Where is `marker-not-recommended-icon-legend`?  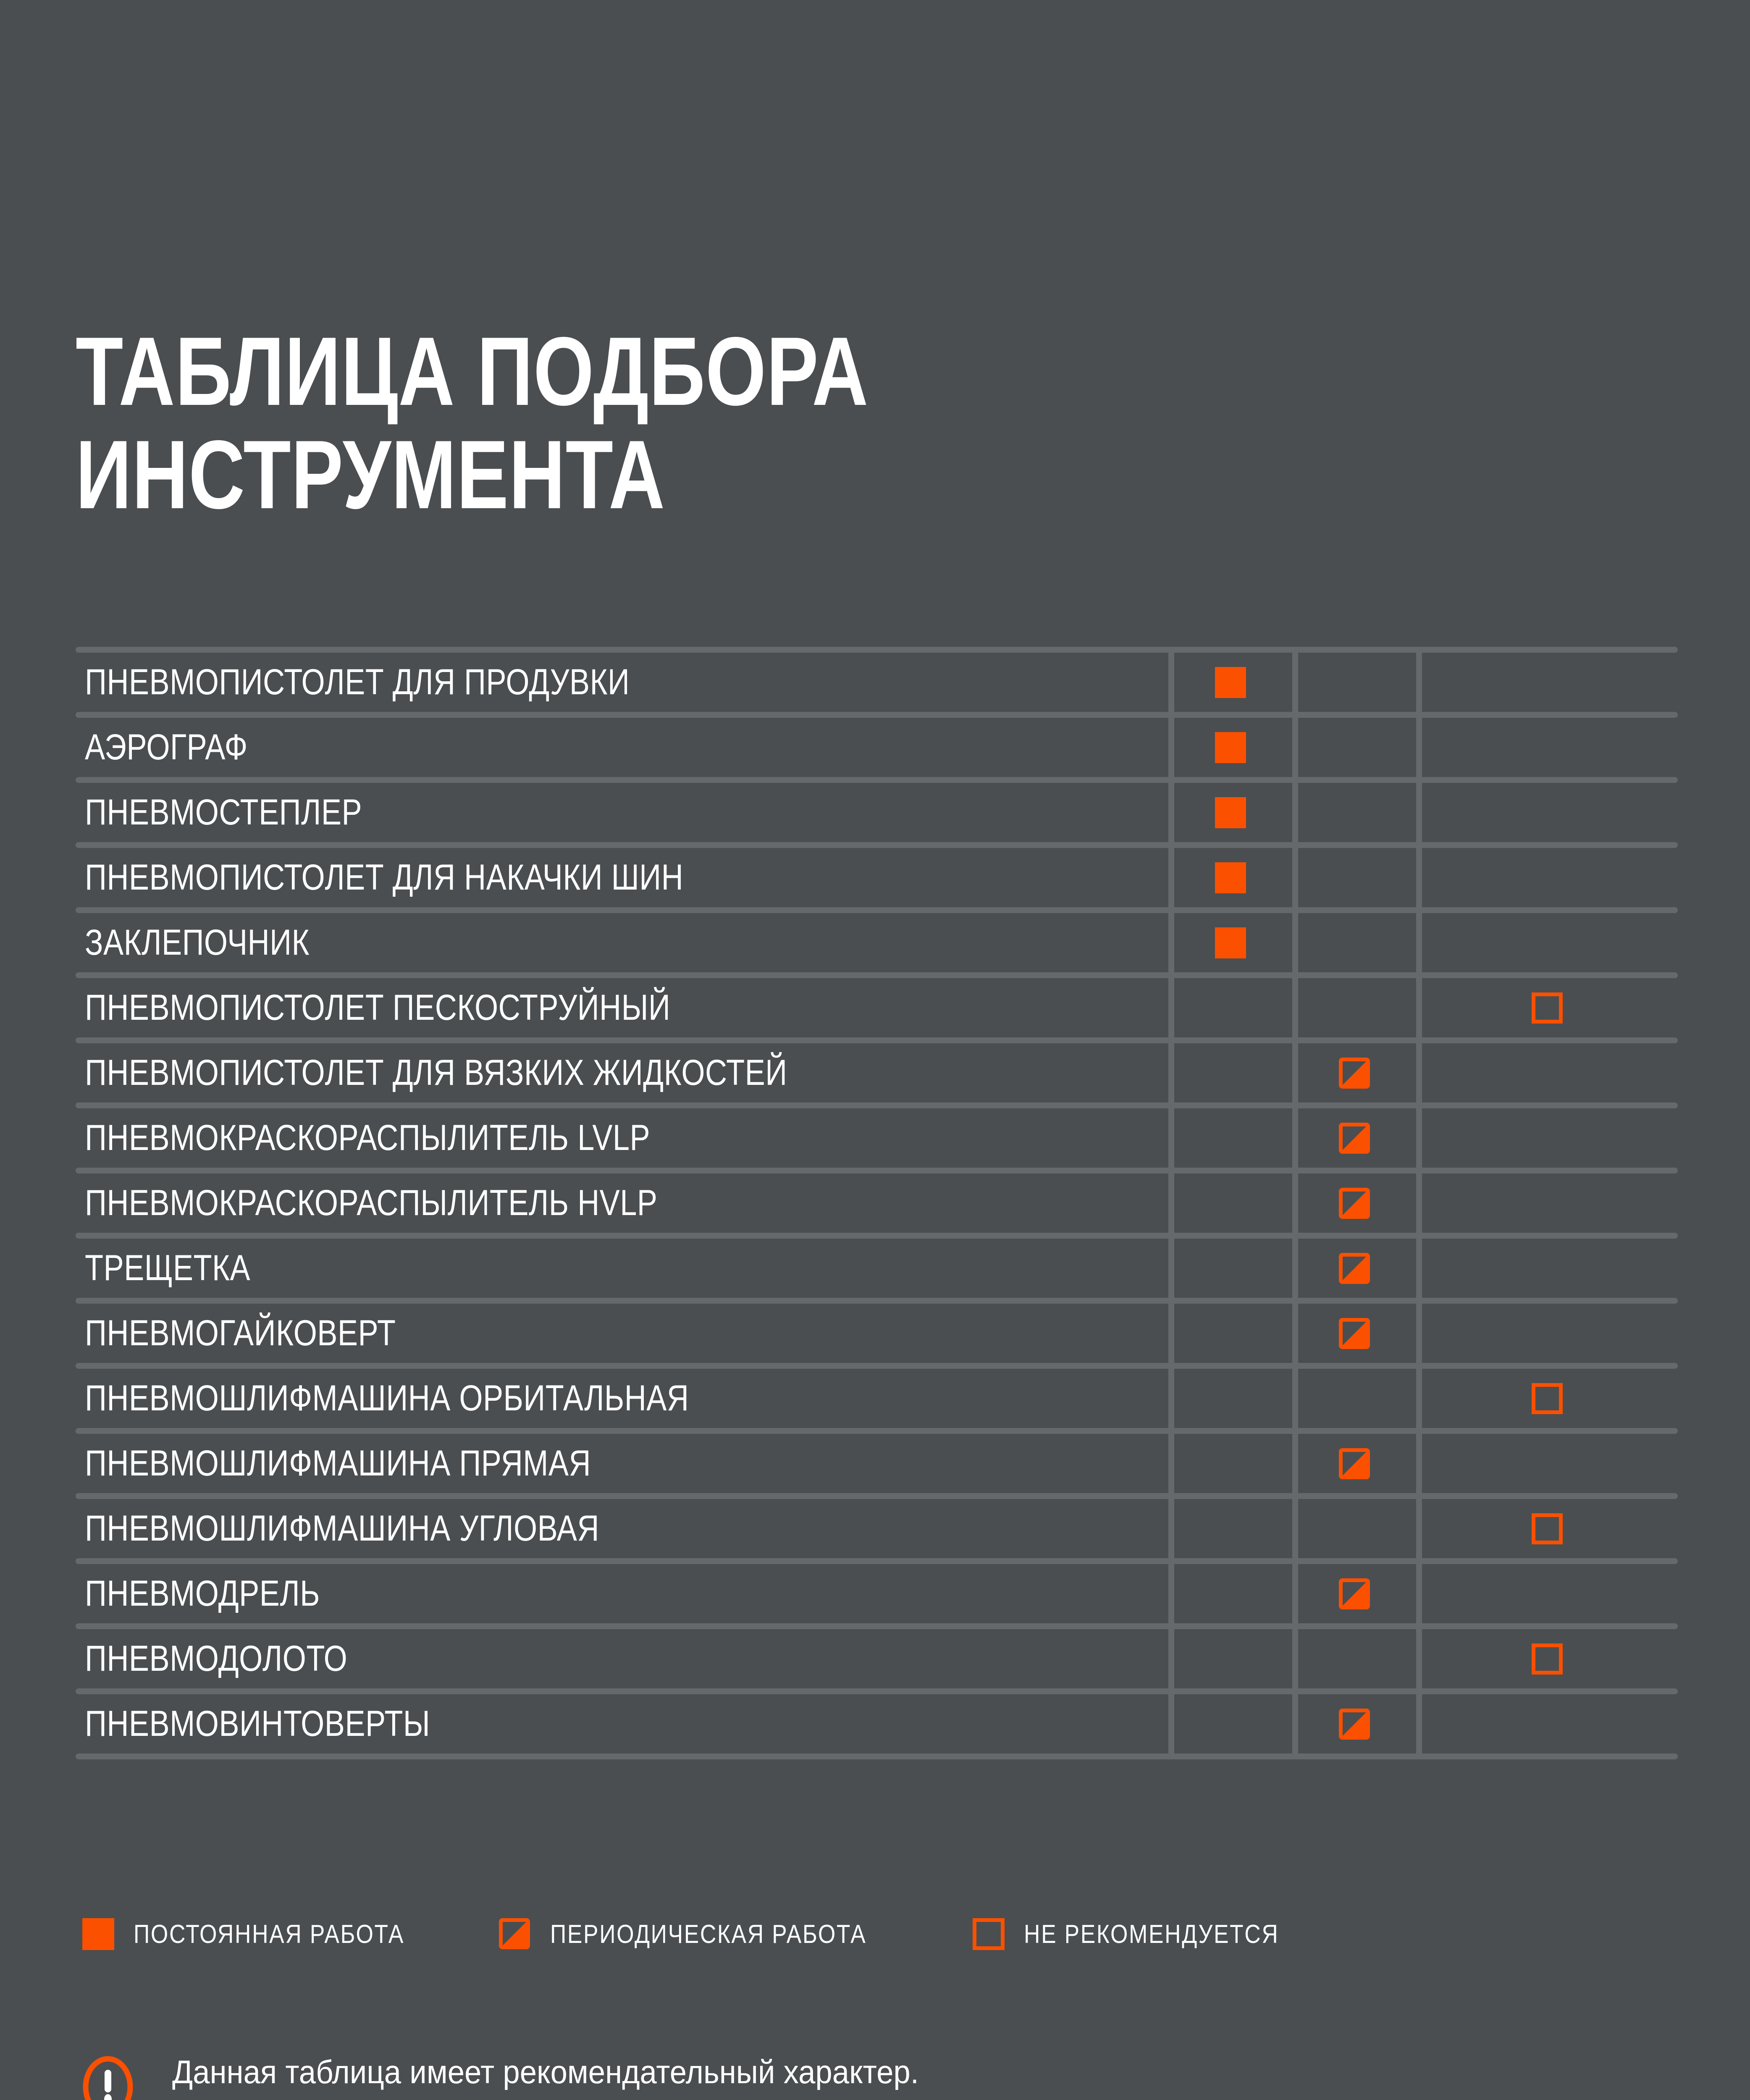
marker-not-recommended-icon-legend is located at coordinates (989, 1934).